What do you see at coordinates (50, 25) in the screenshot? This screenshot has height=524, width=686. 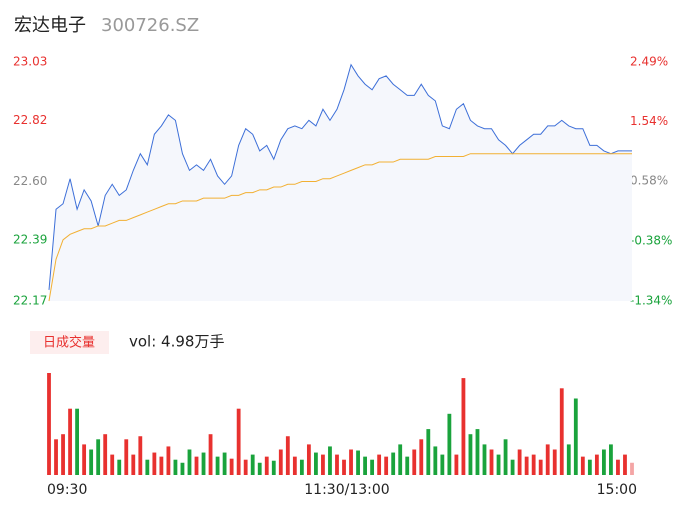 I see `stock-name: 宏达电子` at bounding box center [50, 25].